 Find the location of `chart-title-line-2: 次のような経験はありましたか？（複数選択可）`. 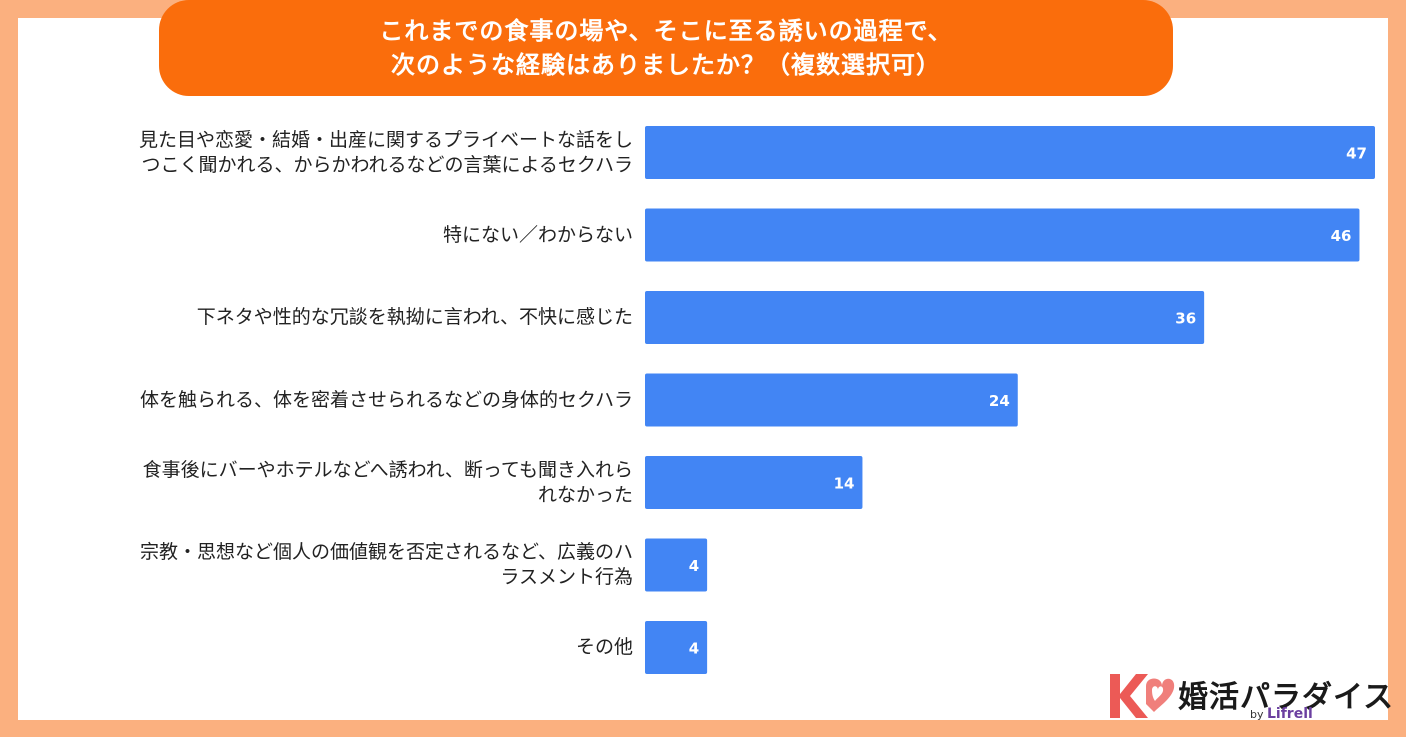

chart-title-line-2: 次のような経験はありましたか？（複数選択可） is located at coordinates (666, 65).